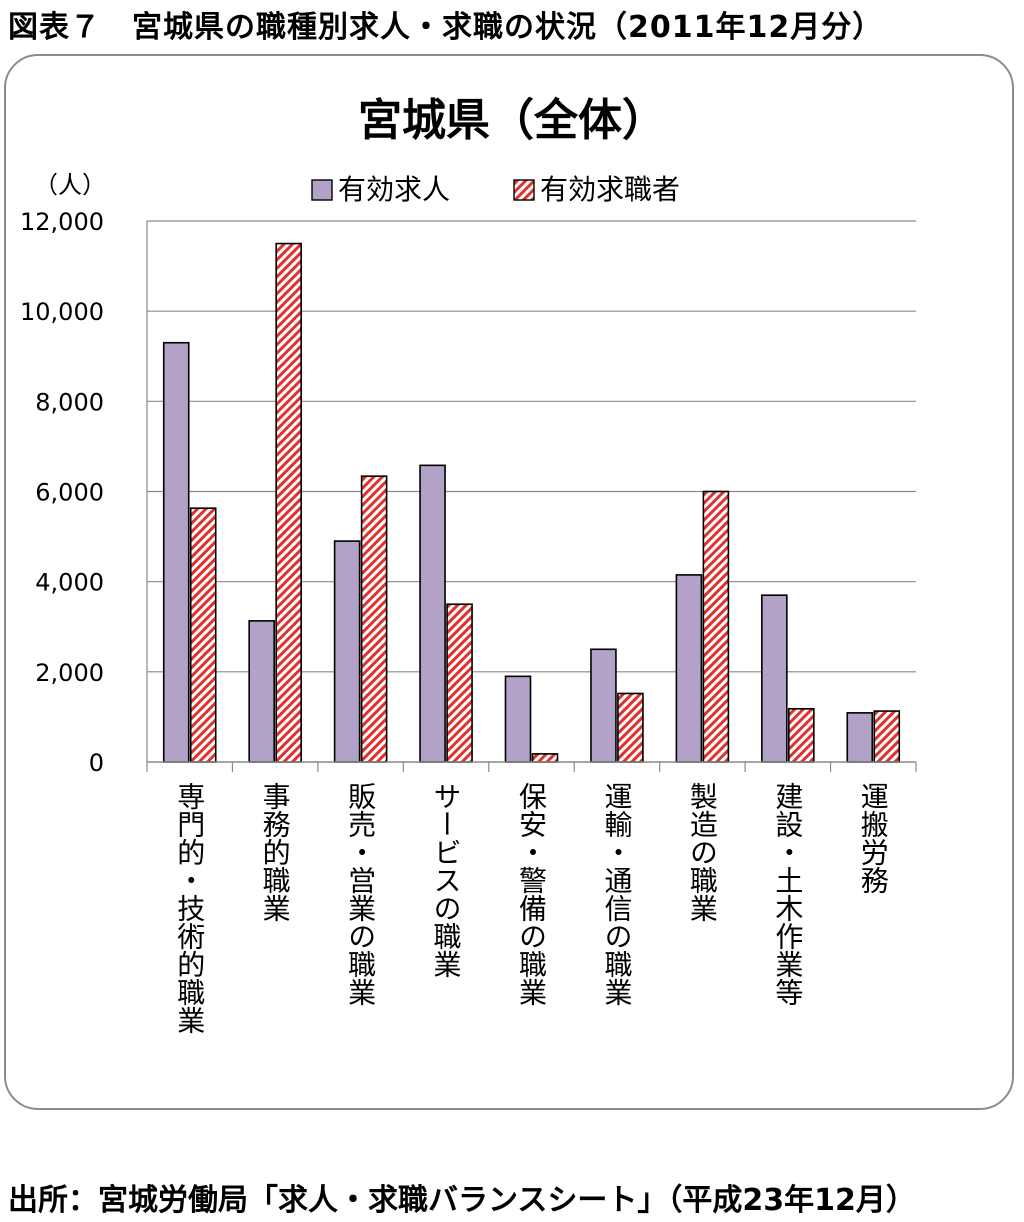 Image resolution: width=1024 pixels, height=1222 pixels. Describe the element at coordinates (512, 120) in the screenshot. I see `chart-title: 宮城県（全体）` at that location.